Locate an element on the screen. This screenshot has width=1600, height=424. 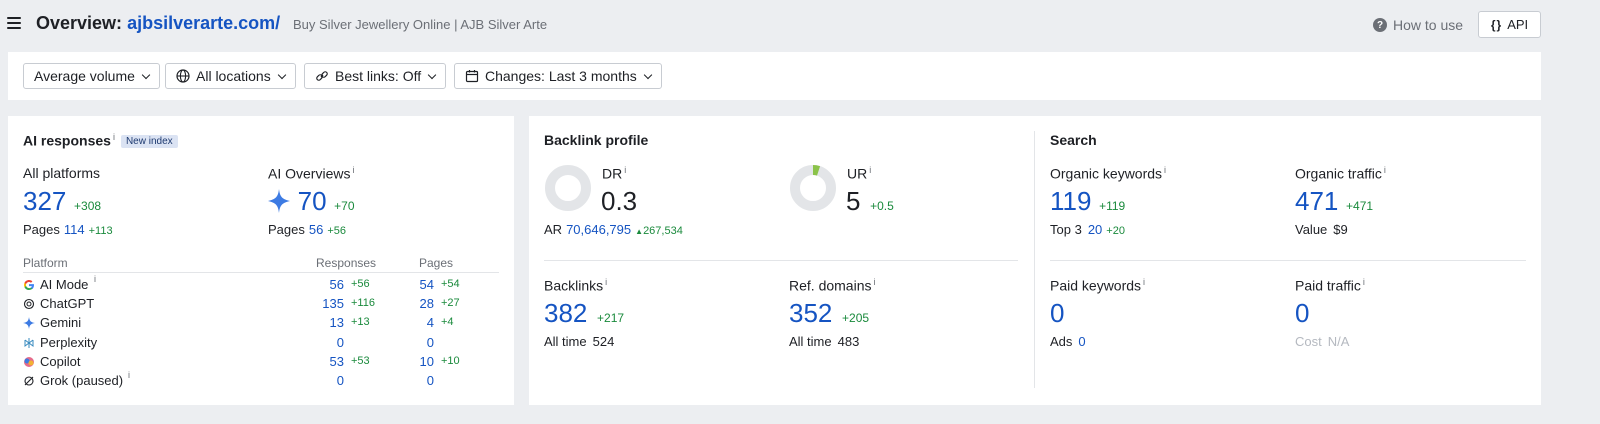
pages-value: 56 is located at coordinates (316, 229).